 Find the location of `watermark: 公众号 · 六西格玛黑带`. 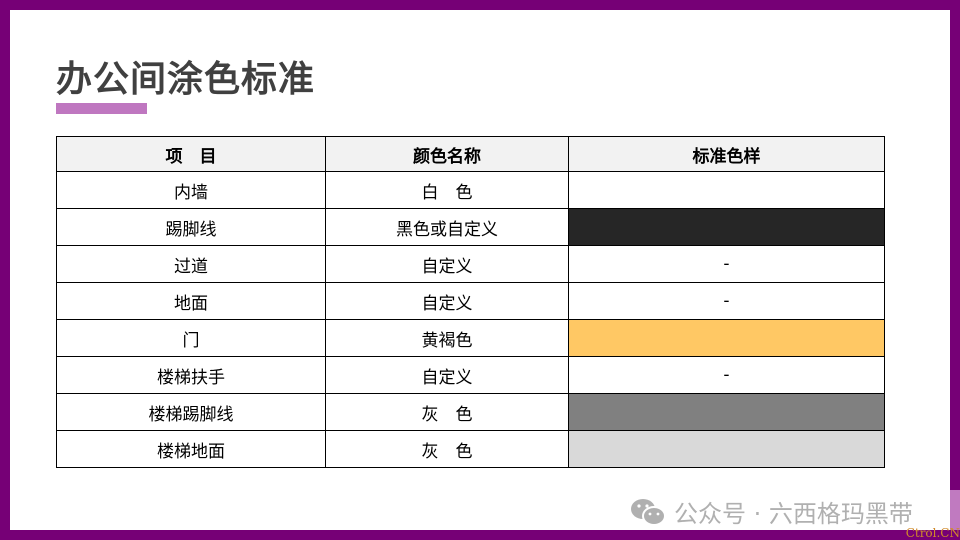

watermark: 公众号 · 六西格玛黑带 is located at coordinates (771, 511).